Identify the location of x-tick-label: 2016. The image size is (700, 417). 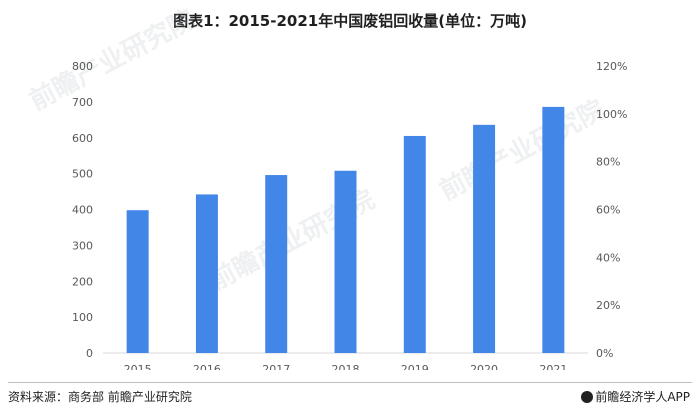
(207, 366).